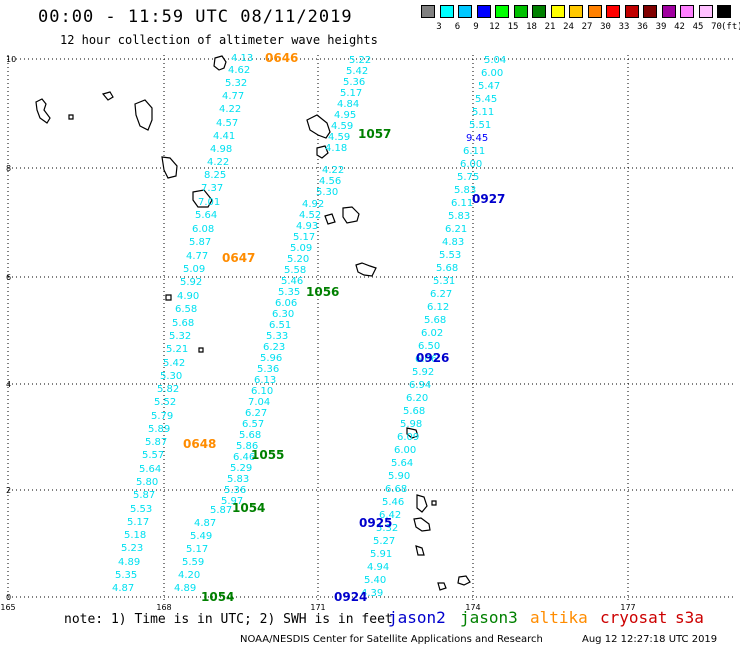 This screenshot has height=650, width=740. What do you see at coordinates (393, 502) in the screenshot?
I see `wave-height-label: 5.46` at bounding box center [393, 502].